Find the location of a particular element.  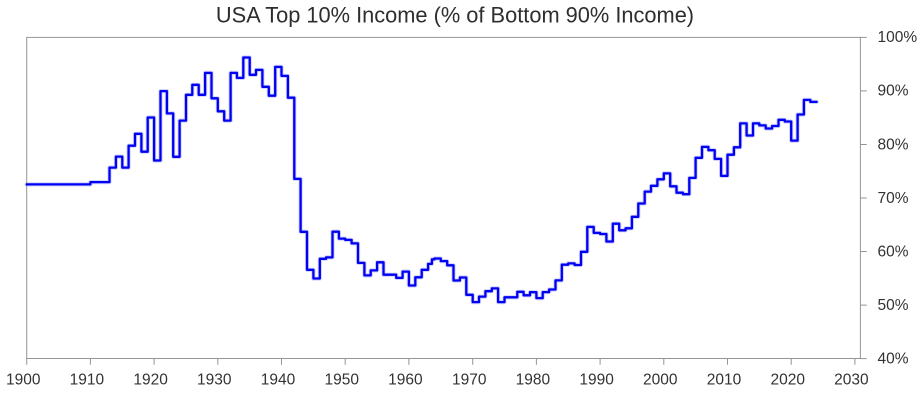

svg-text: 1970 is located at coordinates (469, 380).